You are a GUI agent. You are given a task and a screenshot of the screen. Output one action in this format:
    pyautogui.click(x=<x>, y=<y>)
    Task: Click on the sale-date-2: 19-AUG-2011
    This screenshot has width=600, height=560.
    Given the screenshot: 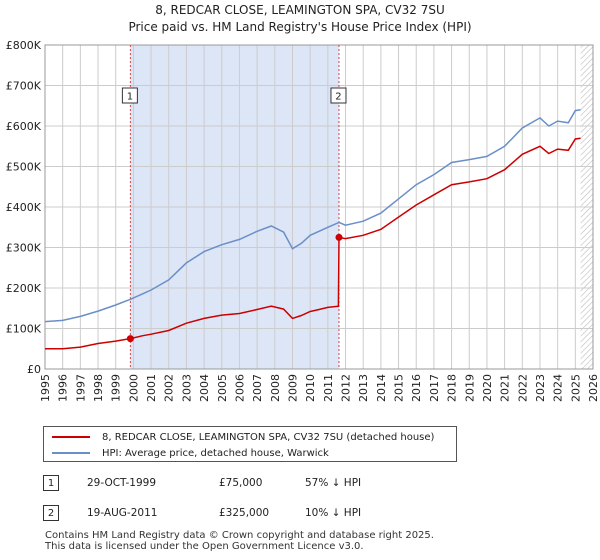 What is the action you would take?
    pyautogui.click(x=122, y=513)
    